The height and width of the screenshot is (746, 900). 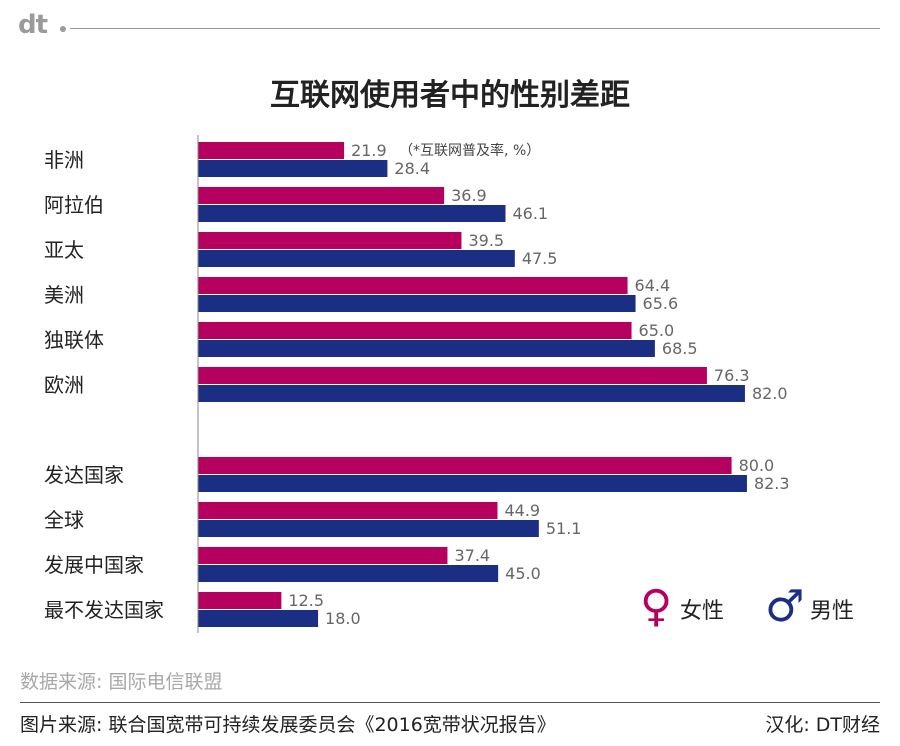 I want to click on category-label: 独联体, so click(x=74, y=340).